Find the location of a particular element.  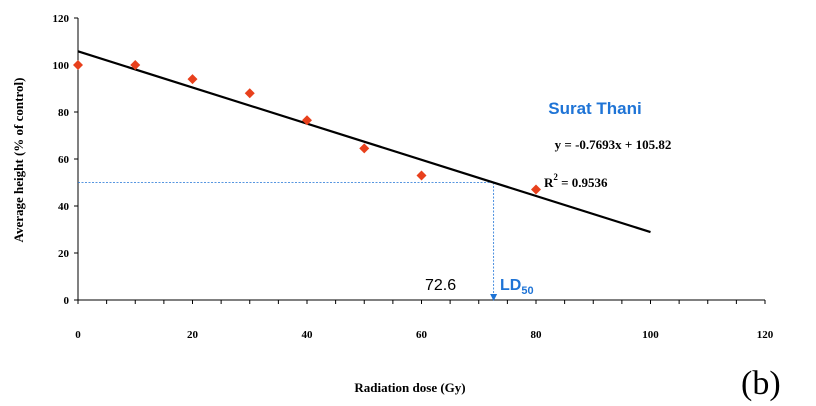

y-tick-label: 120 is located at coordinates (61, 19).